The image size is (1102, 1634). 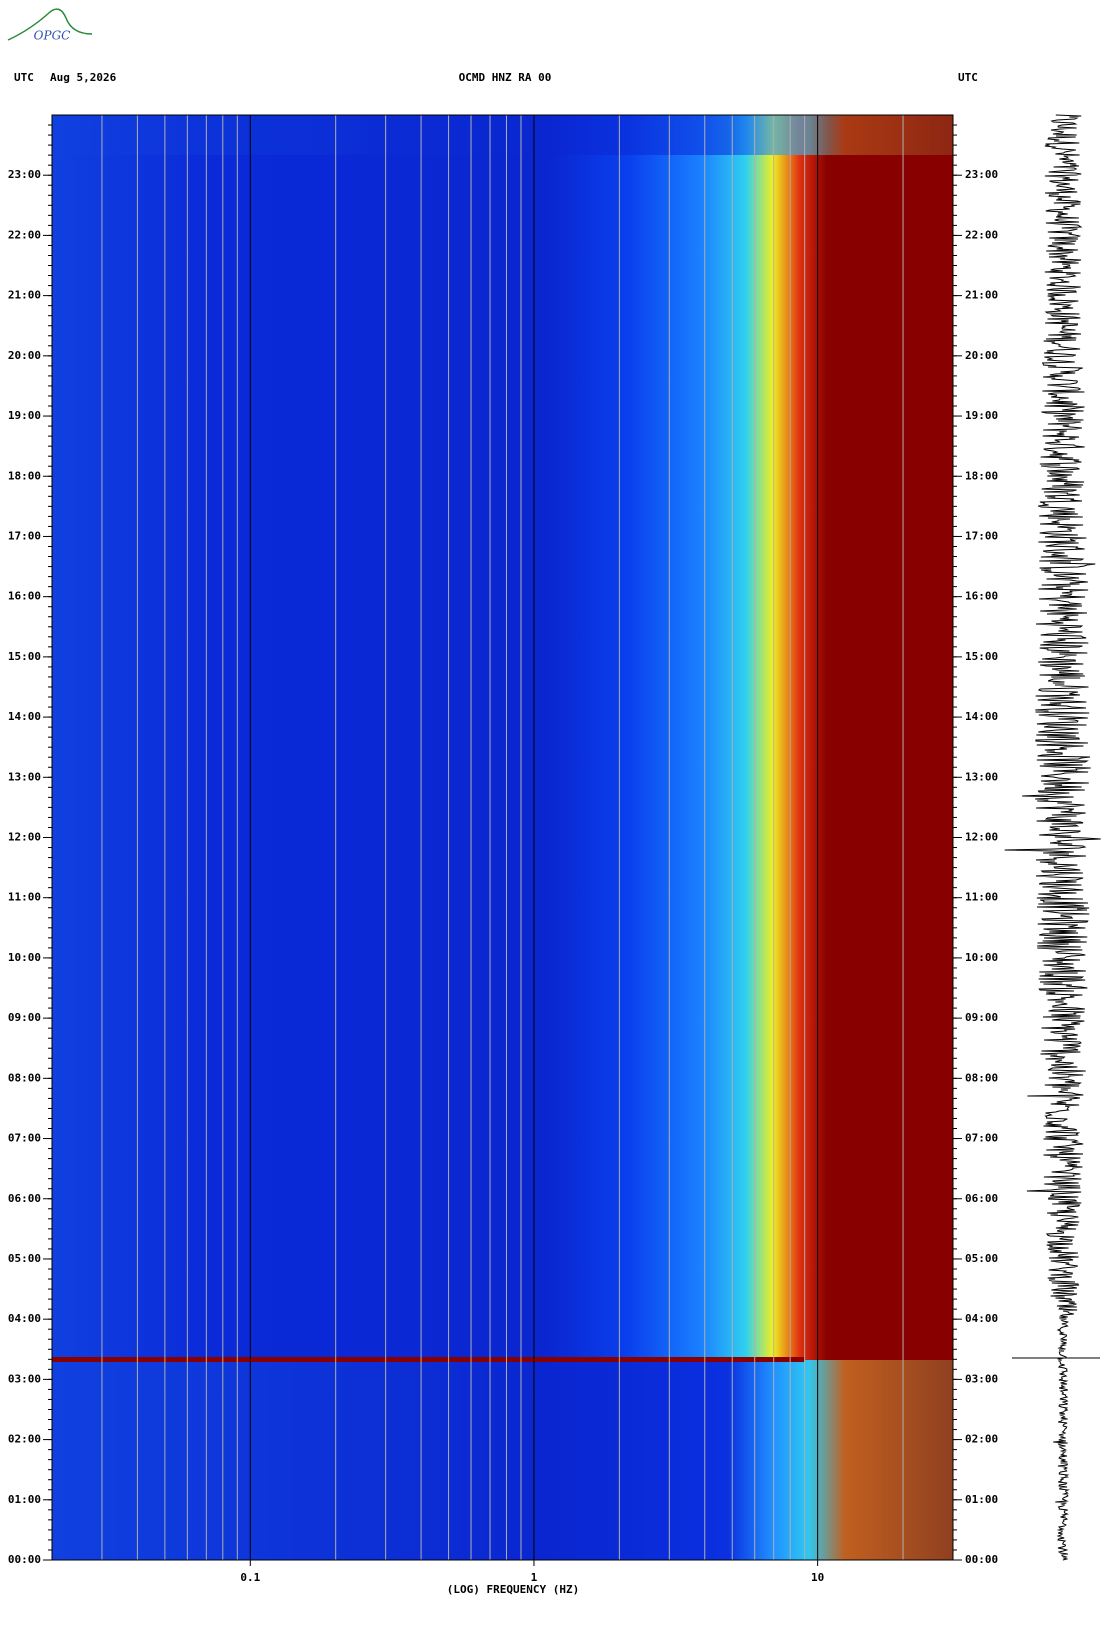 What do you see at coordinates (428, 1359) in the screenshot?
I see `event-band` at bounding box center [428, 1359].